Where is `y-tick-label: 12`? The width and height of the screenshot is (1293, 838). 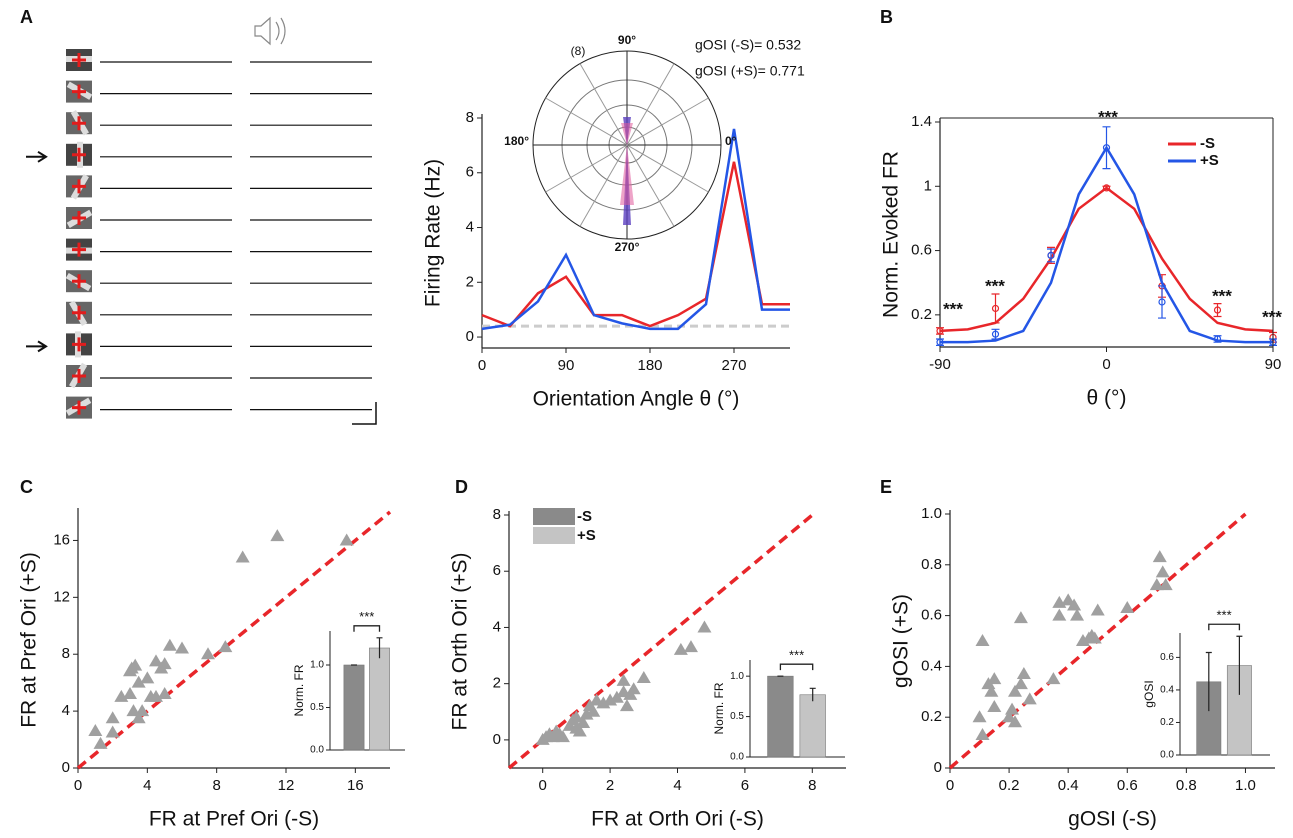 y-tick-label: 12 is located at coordinates (61, 596).